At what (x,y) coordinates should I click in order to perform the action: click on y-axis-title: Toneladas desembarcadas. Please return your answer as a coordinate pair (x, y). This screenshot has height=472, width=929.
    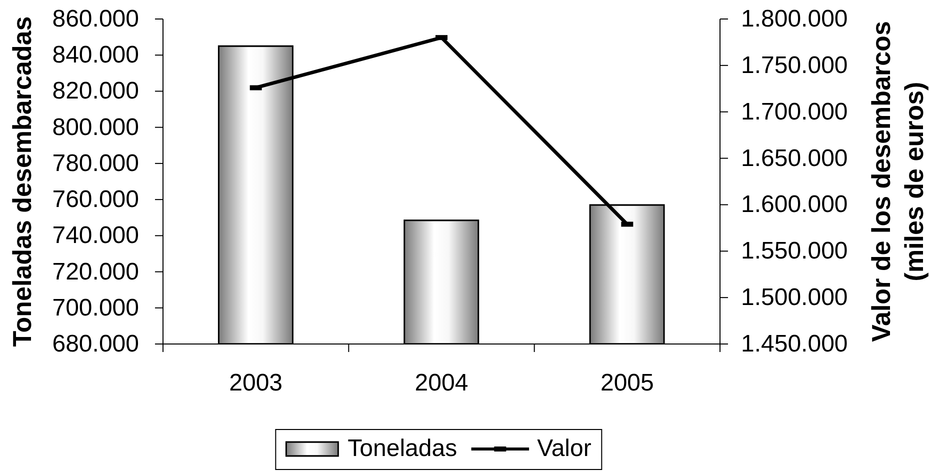
    Looking at the image, I should click on (22, 181).